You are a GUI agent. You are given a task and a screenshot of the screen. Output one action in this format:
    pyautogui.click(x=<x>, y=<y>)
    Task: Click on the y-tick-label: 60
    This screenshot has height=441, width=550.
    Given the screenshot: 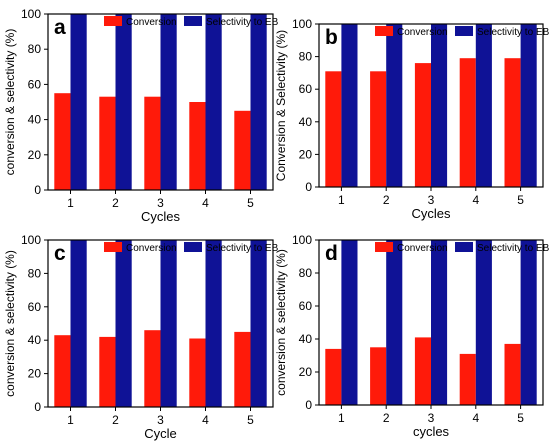 What is the action you would take?
    pyautogui.click(x=306, y=89)
    